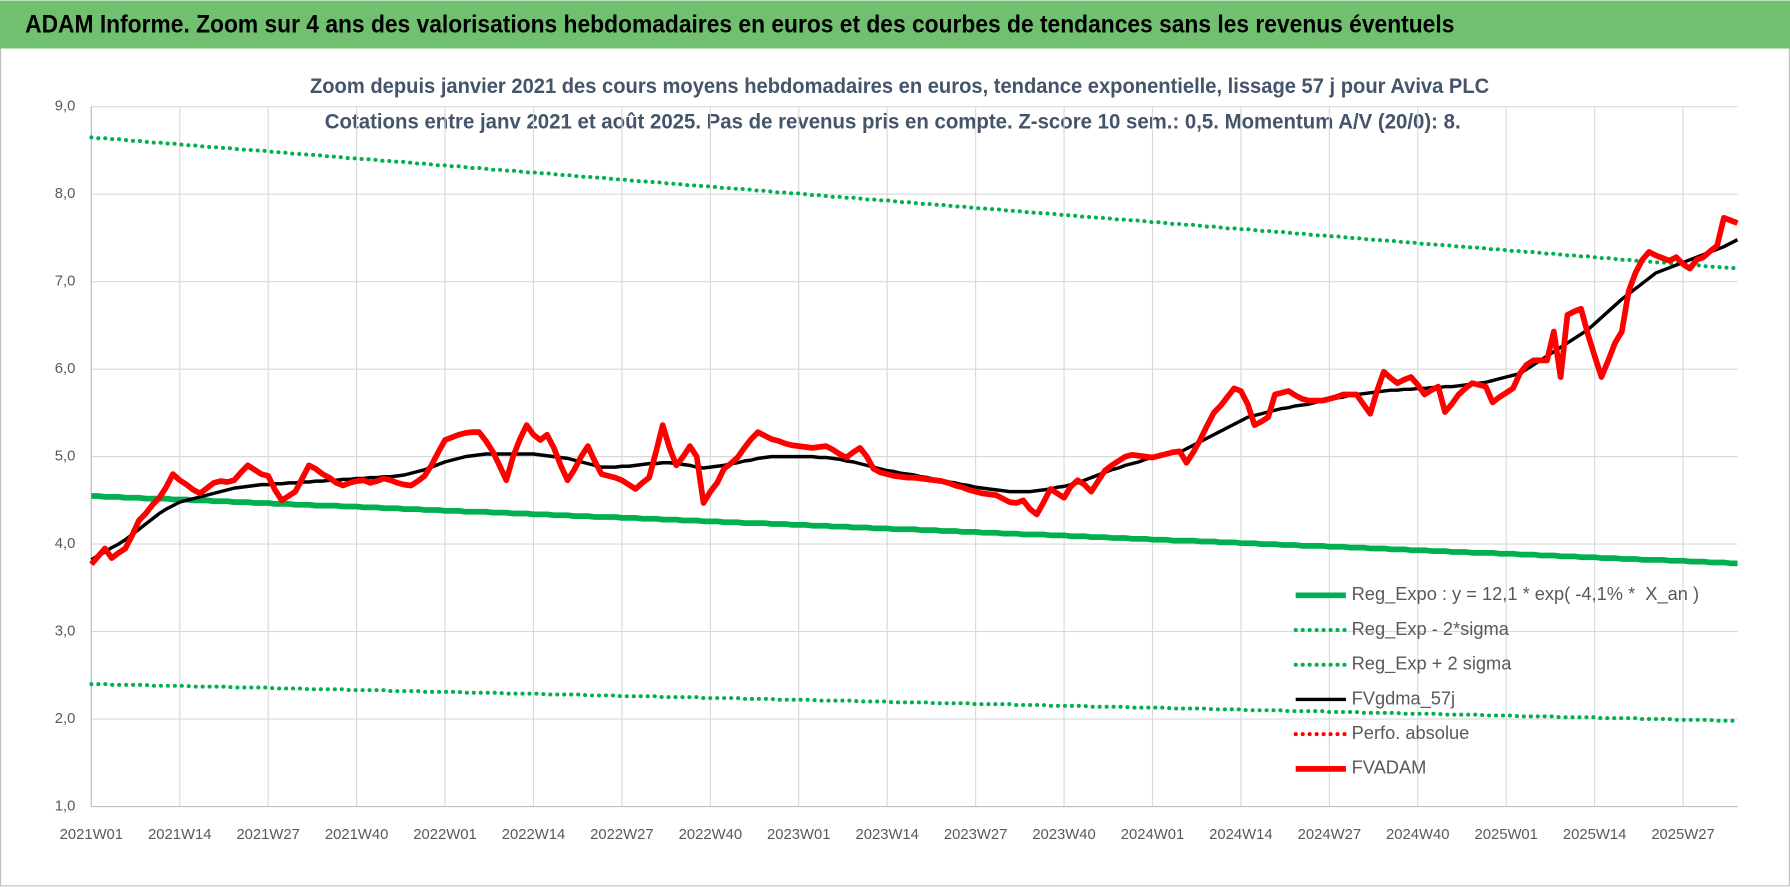  I want to click on legend-label: Reg_Exp + 2 sigma, so click(1432, 664).